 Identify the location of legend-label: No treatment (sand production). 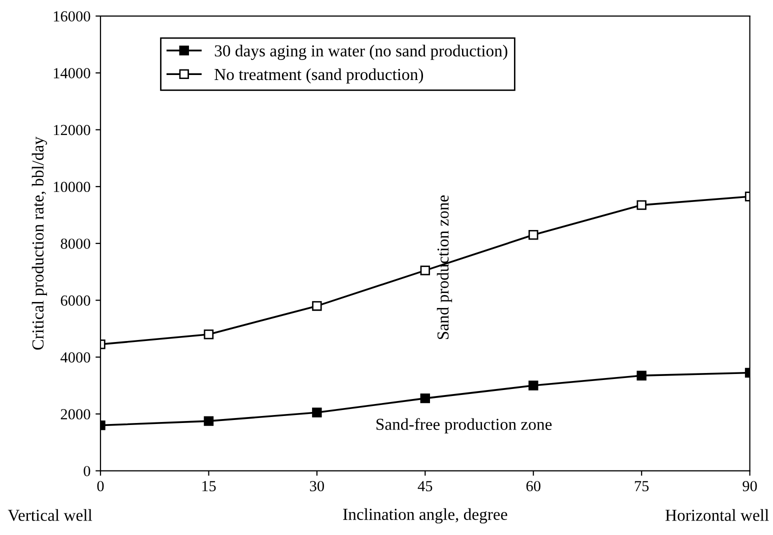
(319, 76).